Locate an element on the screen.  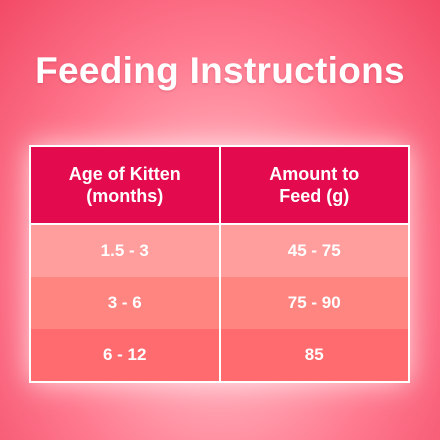
amount-cell: 85 is located at coordinates (313, 355).